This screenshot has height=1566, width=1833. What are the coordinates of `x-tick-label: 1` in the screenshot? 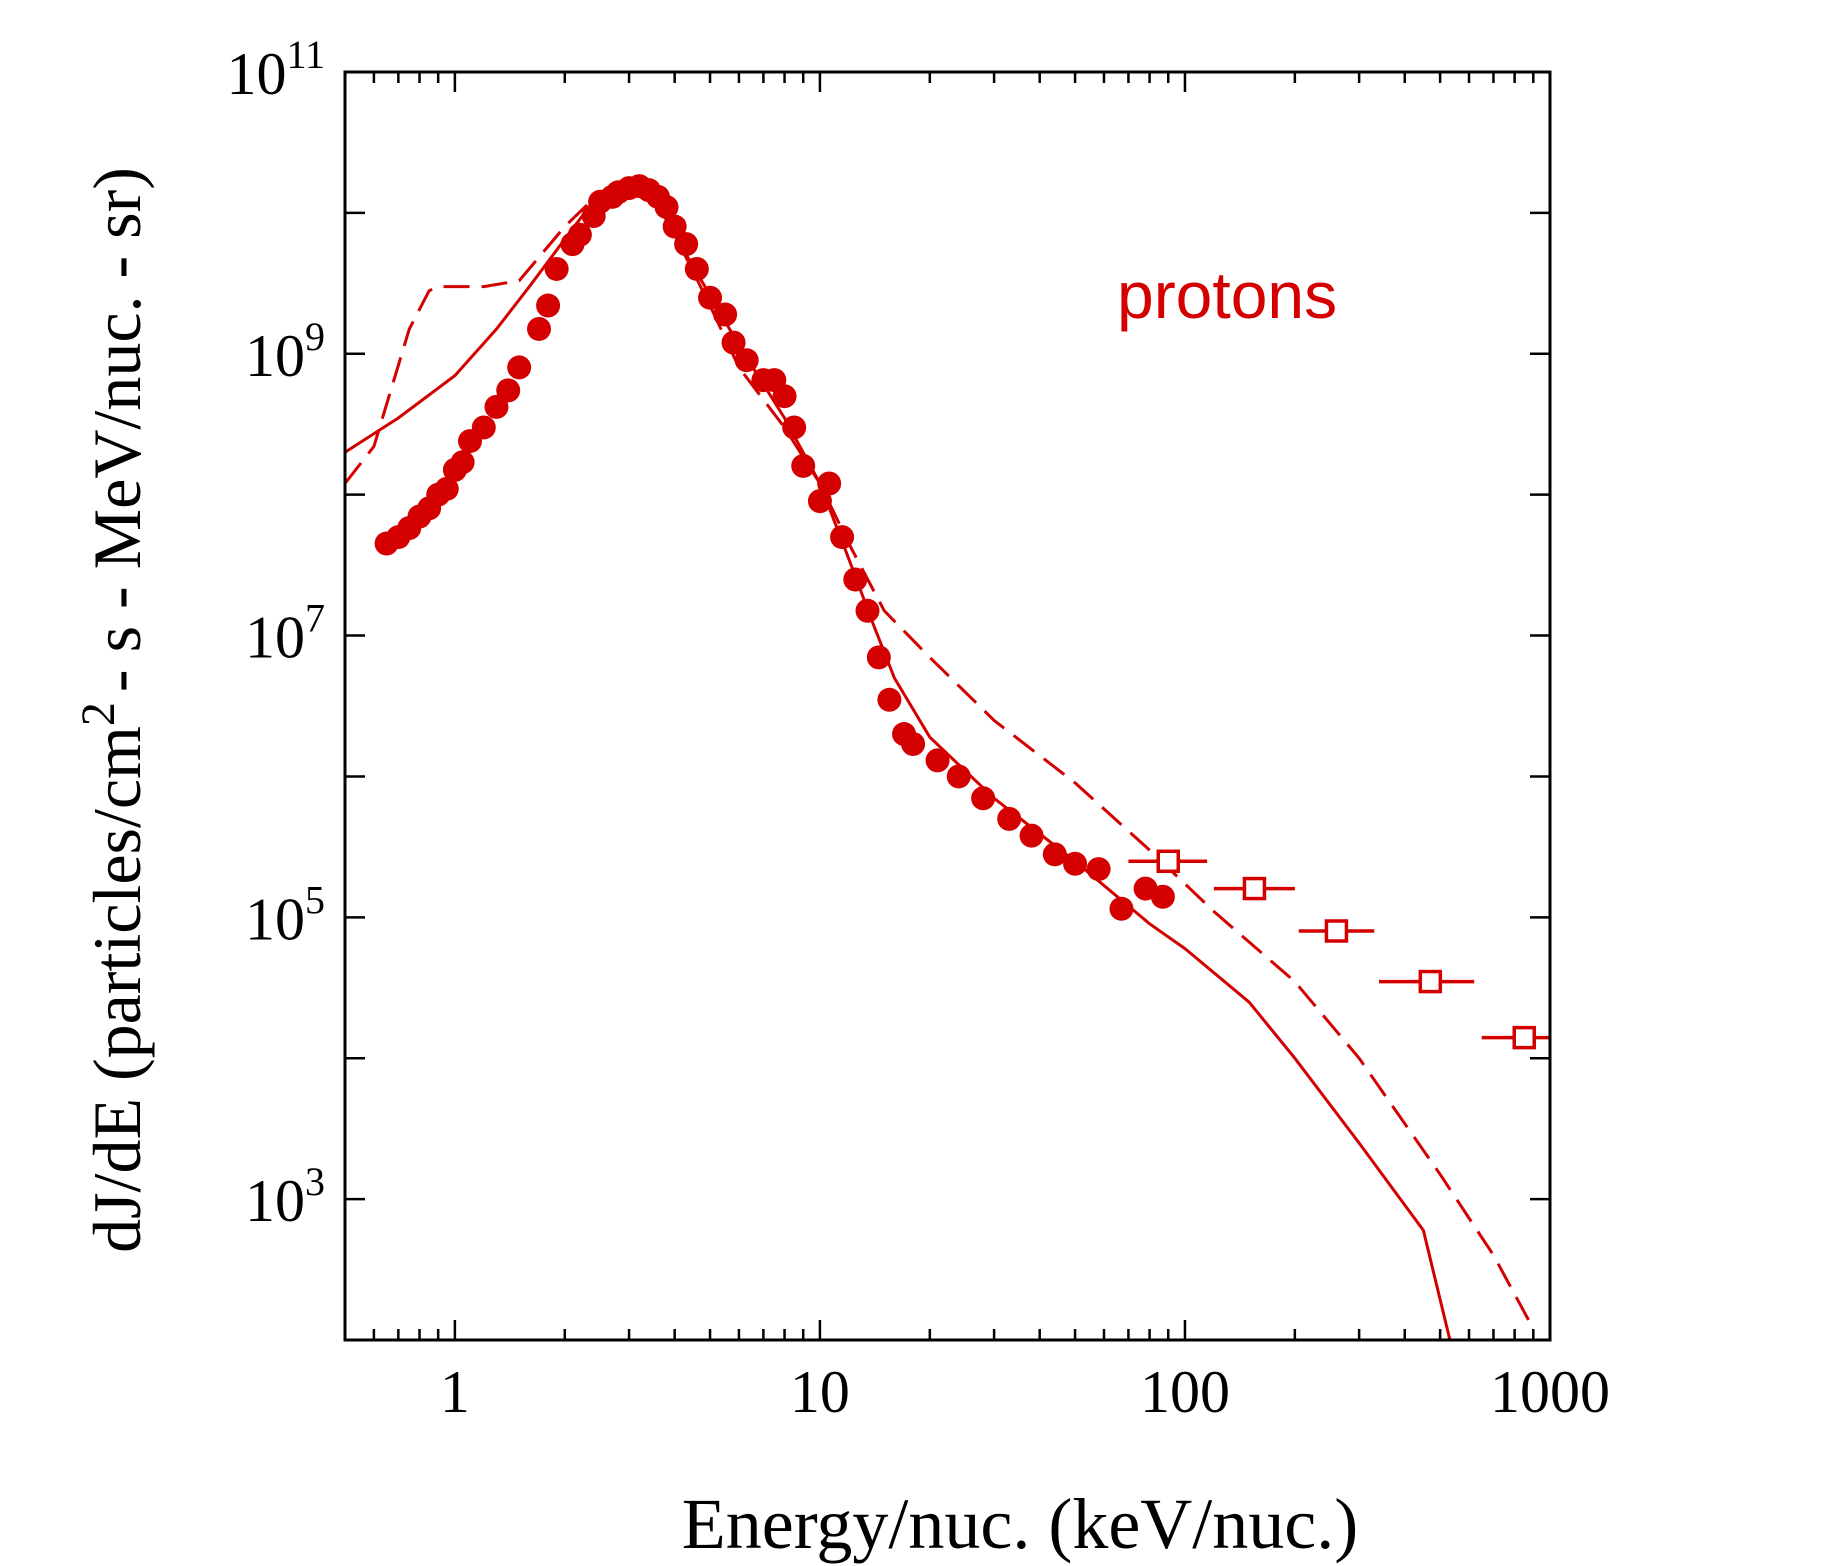 It's located at (455, 1392).